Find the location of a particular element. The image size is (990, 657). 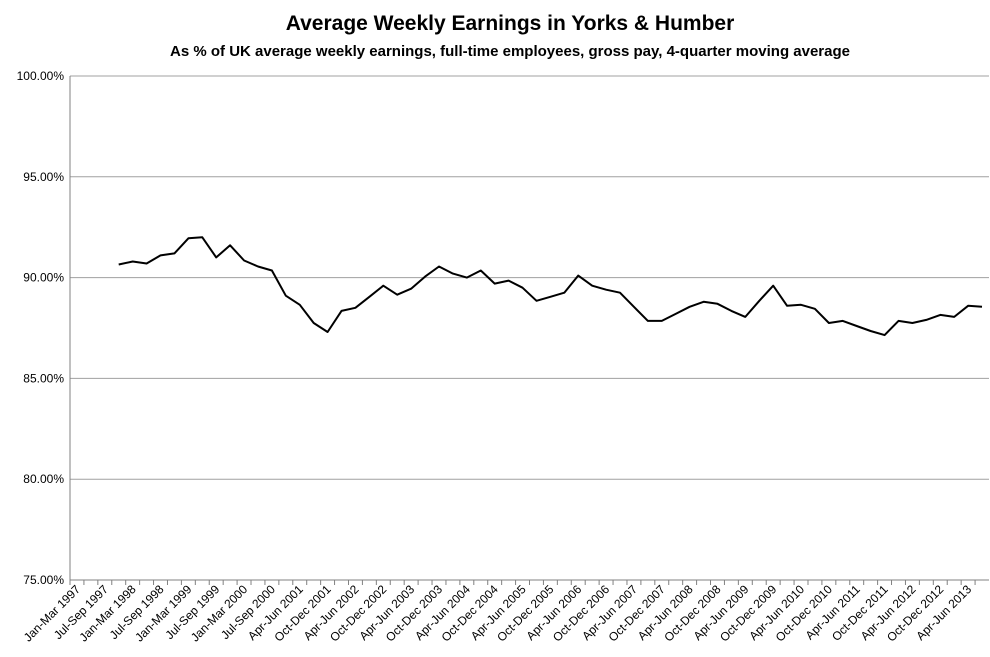

line is located at coordinates (550, 286).